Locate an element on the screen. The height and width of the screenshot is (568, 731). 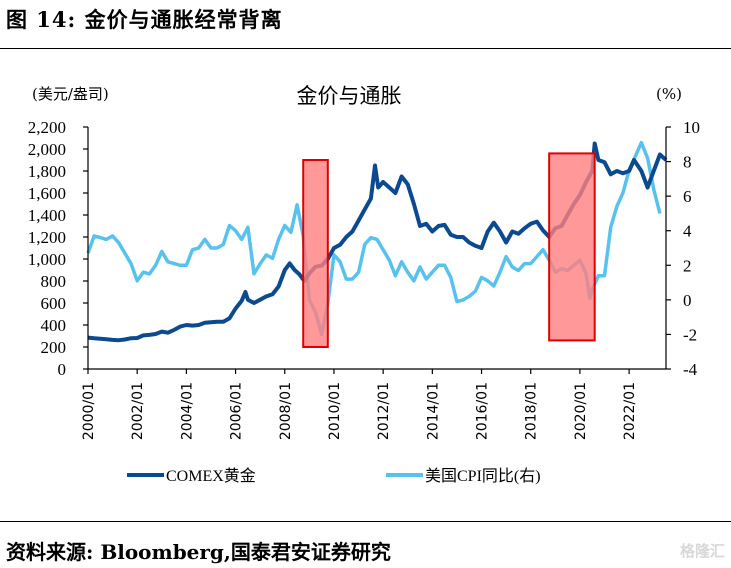
x-tick-label: 2010/01 is located at coordinates (335, 411).